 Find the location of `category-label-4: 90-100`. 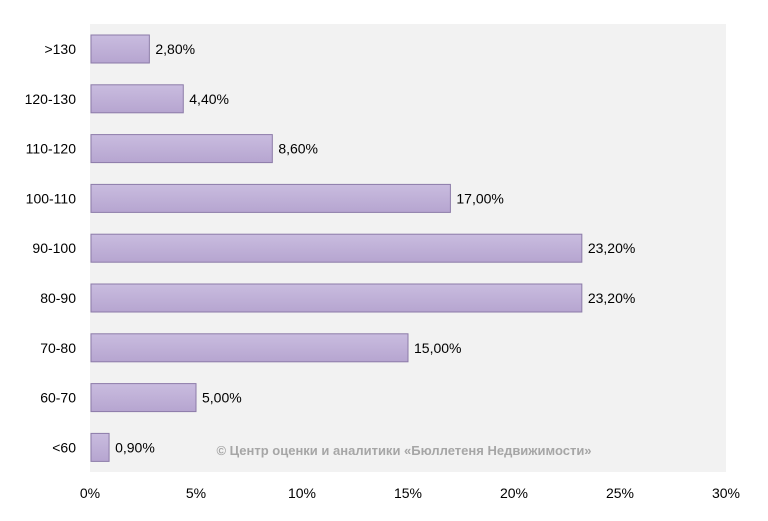

category-label-4: 90-100 is located at coordinates (54, 248).